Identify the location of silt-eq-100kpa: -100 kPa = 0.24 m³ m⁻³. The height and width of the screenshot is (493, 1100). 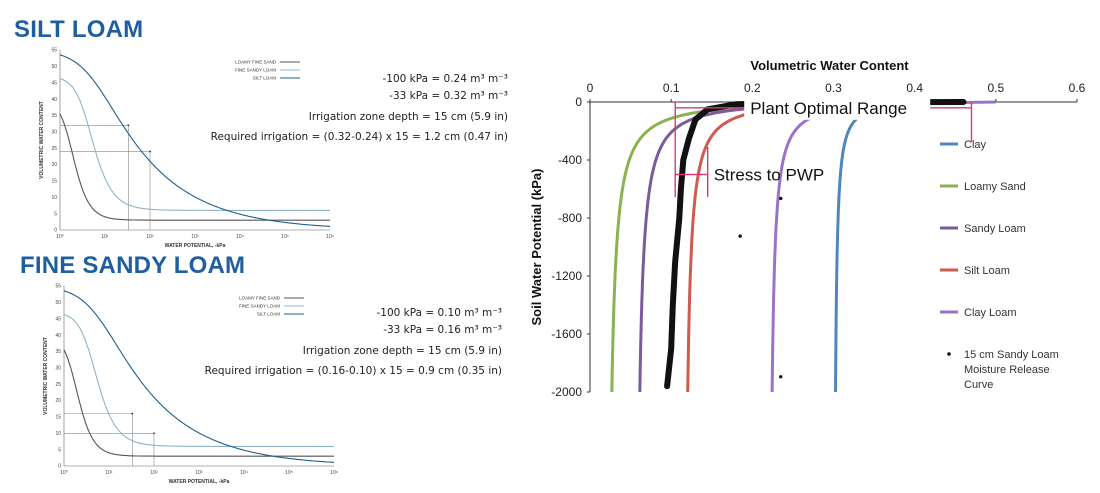
(445, 79).